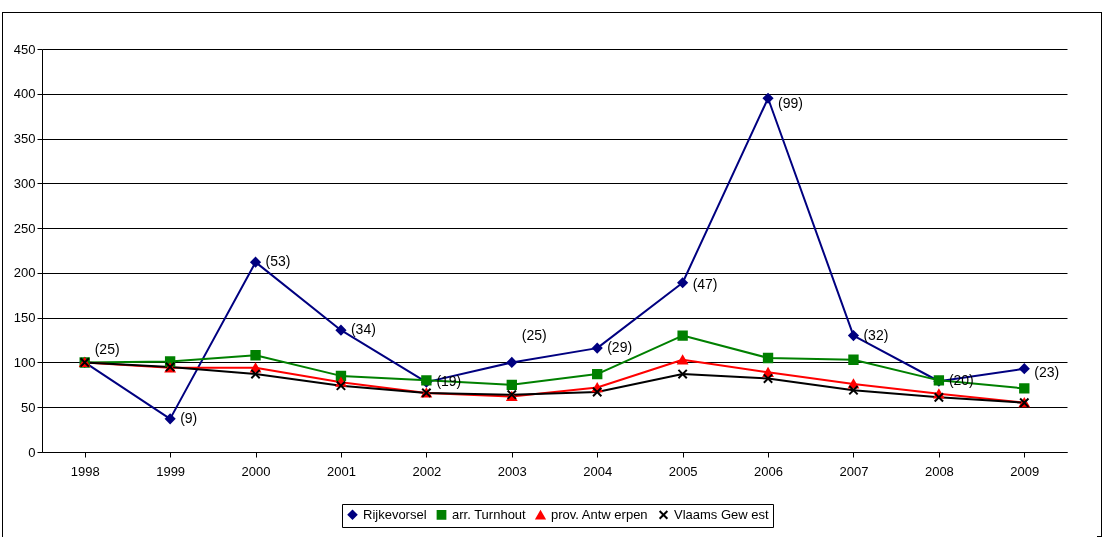 Image resolution: width=1109 pixels, height=542 pixels. Describe the element at coordinates (24, 228) in the screenshot. I see `y-tick-label: 250` at that location.